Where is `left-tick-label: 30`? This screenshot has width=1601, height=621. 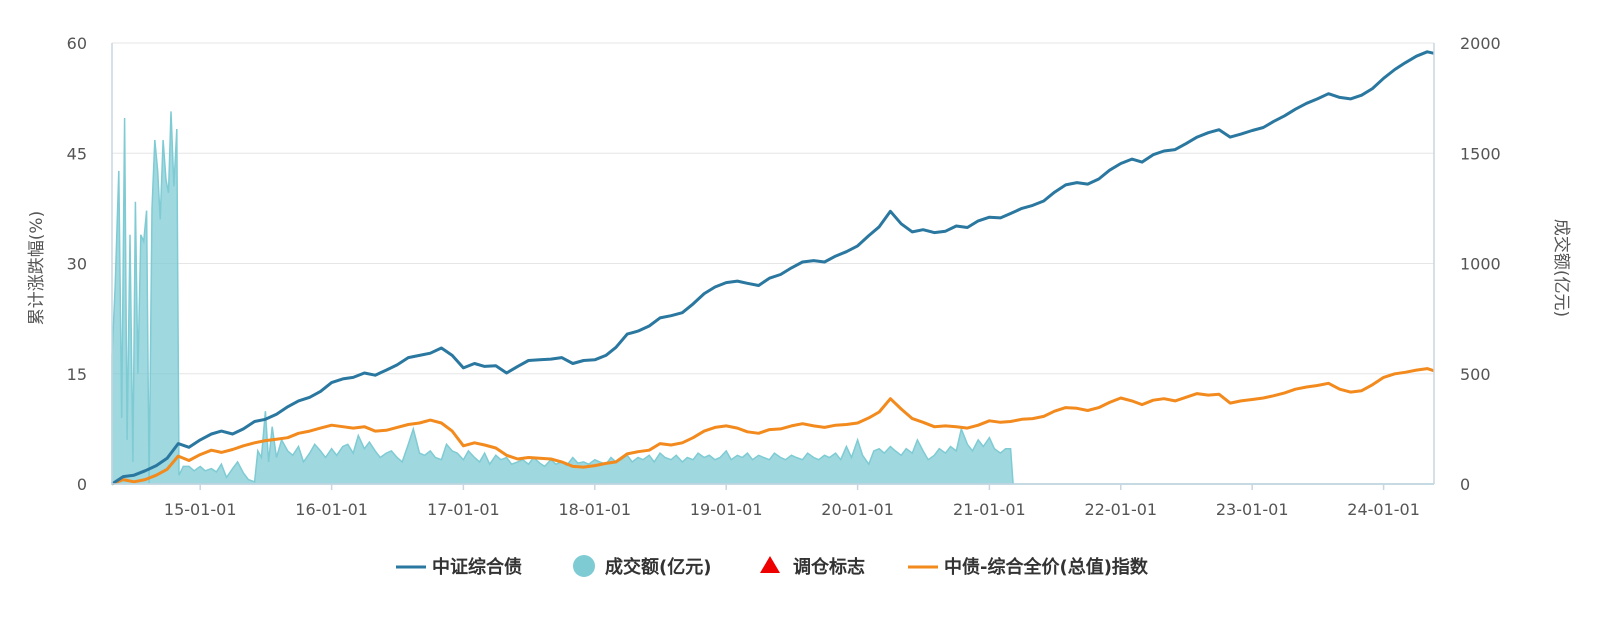 left-tick-label: 30 is located at coordinates (77, 264).